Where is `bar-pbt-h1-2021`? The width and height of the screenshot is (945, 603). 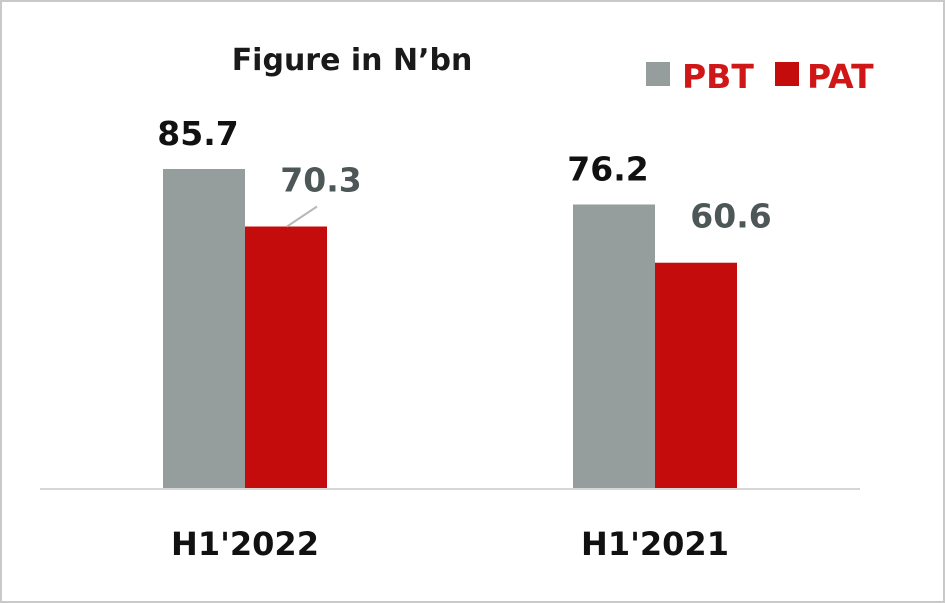
bar-pbt-h1-2021 is located at coordinates (614, 346).